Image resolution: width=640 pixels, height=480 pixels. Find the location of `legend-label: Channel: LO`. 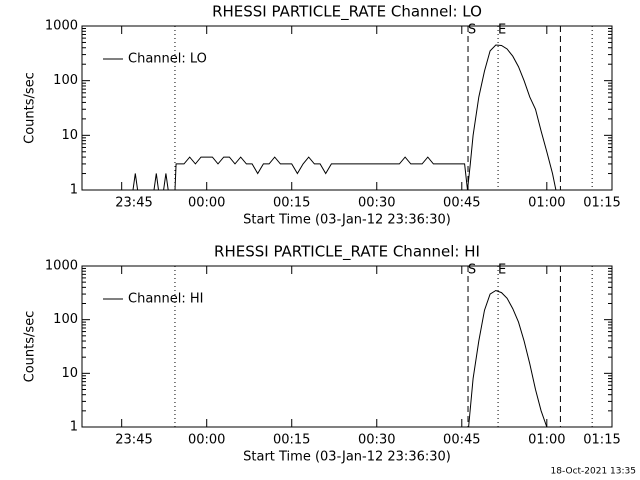

legend-label: Channel: LO is located at coordinates (167, 59).